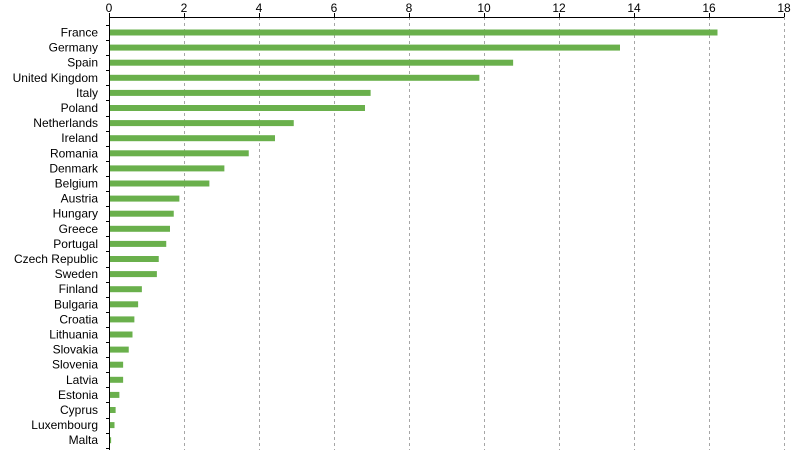  What do you see at coordinates (122, 319) in the screenshot?
I see `bar-croatia` at bounding box center [122, 319].